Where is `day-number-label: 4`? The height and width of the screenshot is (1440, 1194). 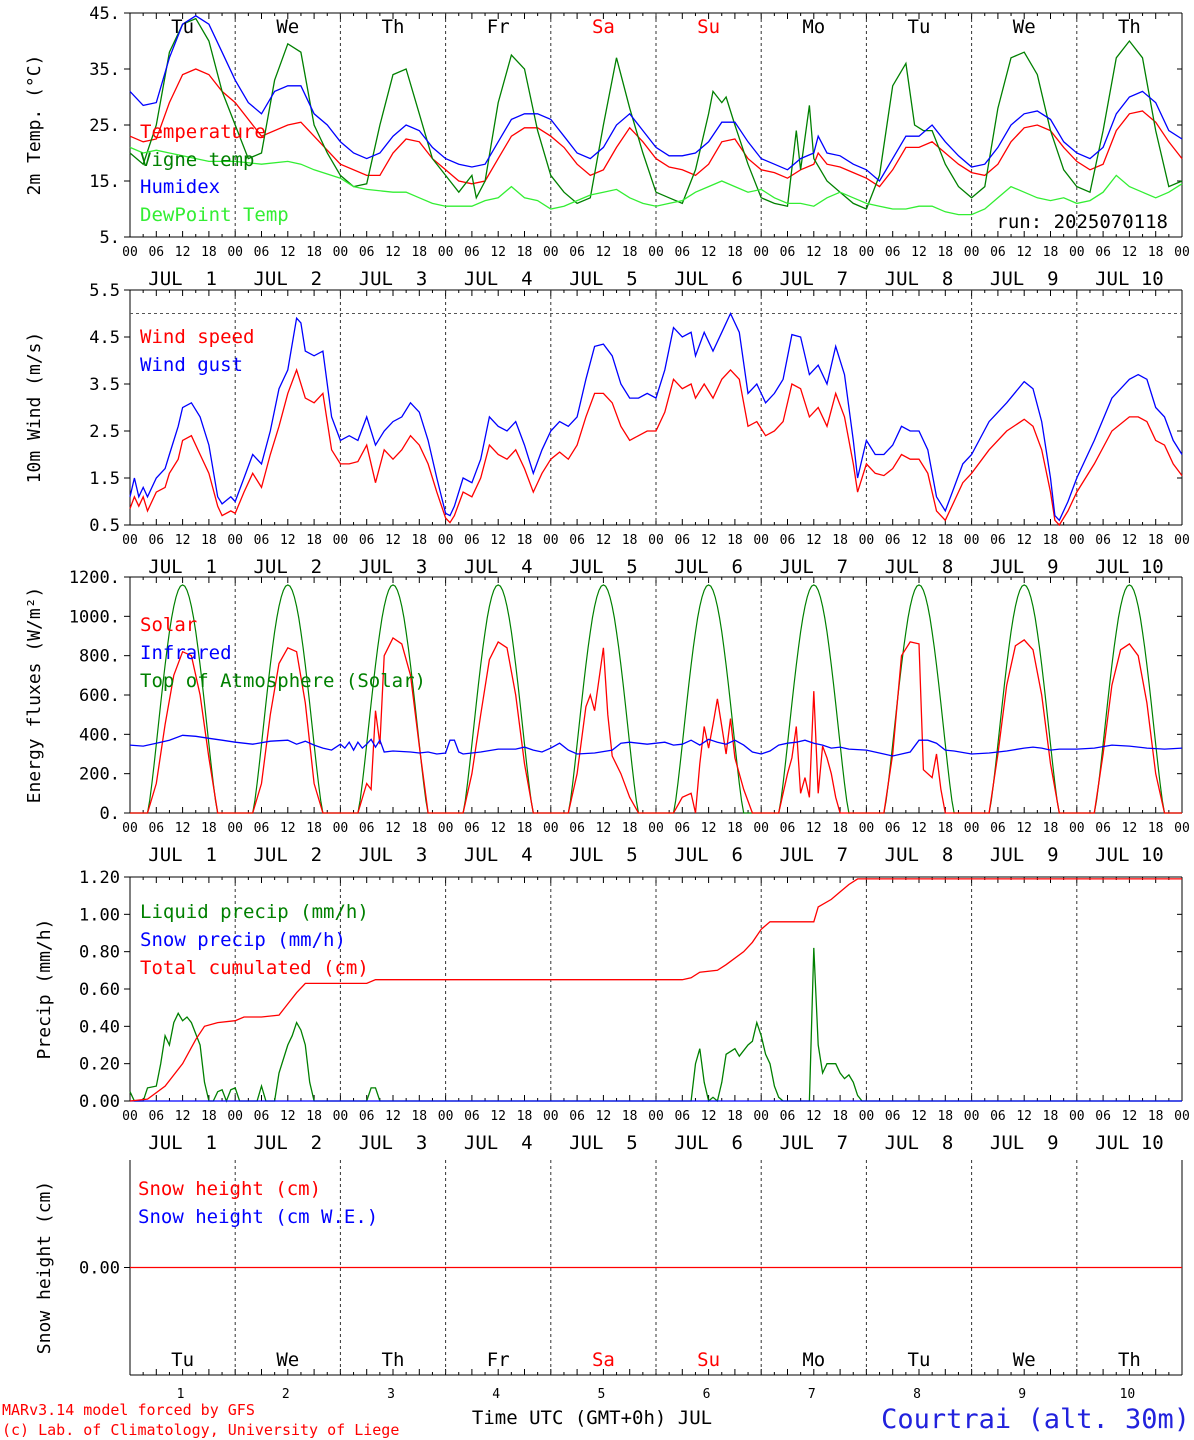
day-number-label: 4 is located at coordinates (496, 1394).